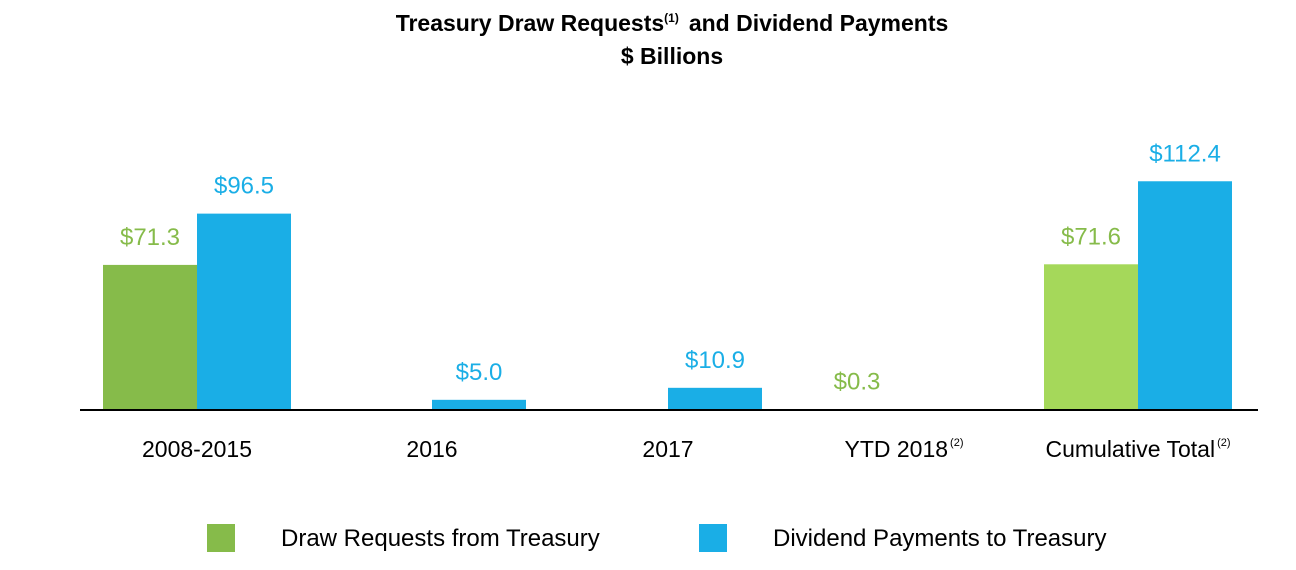 The height and width of the screenshot is (570, 1296). Describe the element at coordinates (1091, 236) in the screenshot. I see `value-label-draw-4: $71.6` at that location.